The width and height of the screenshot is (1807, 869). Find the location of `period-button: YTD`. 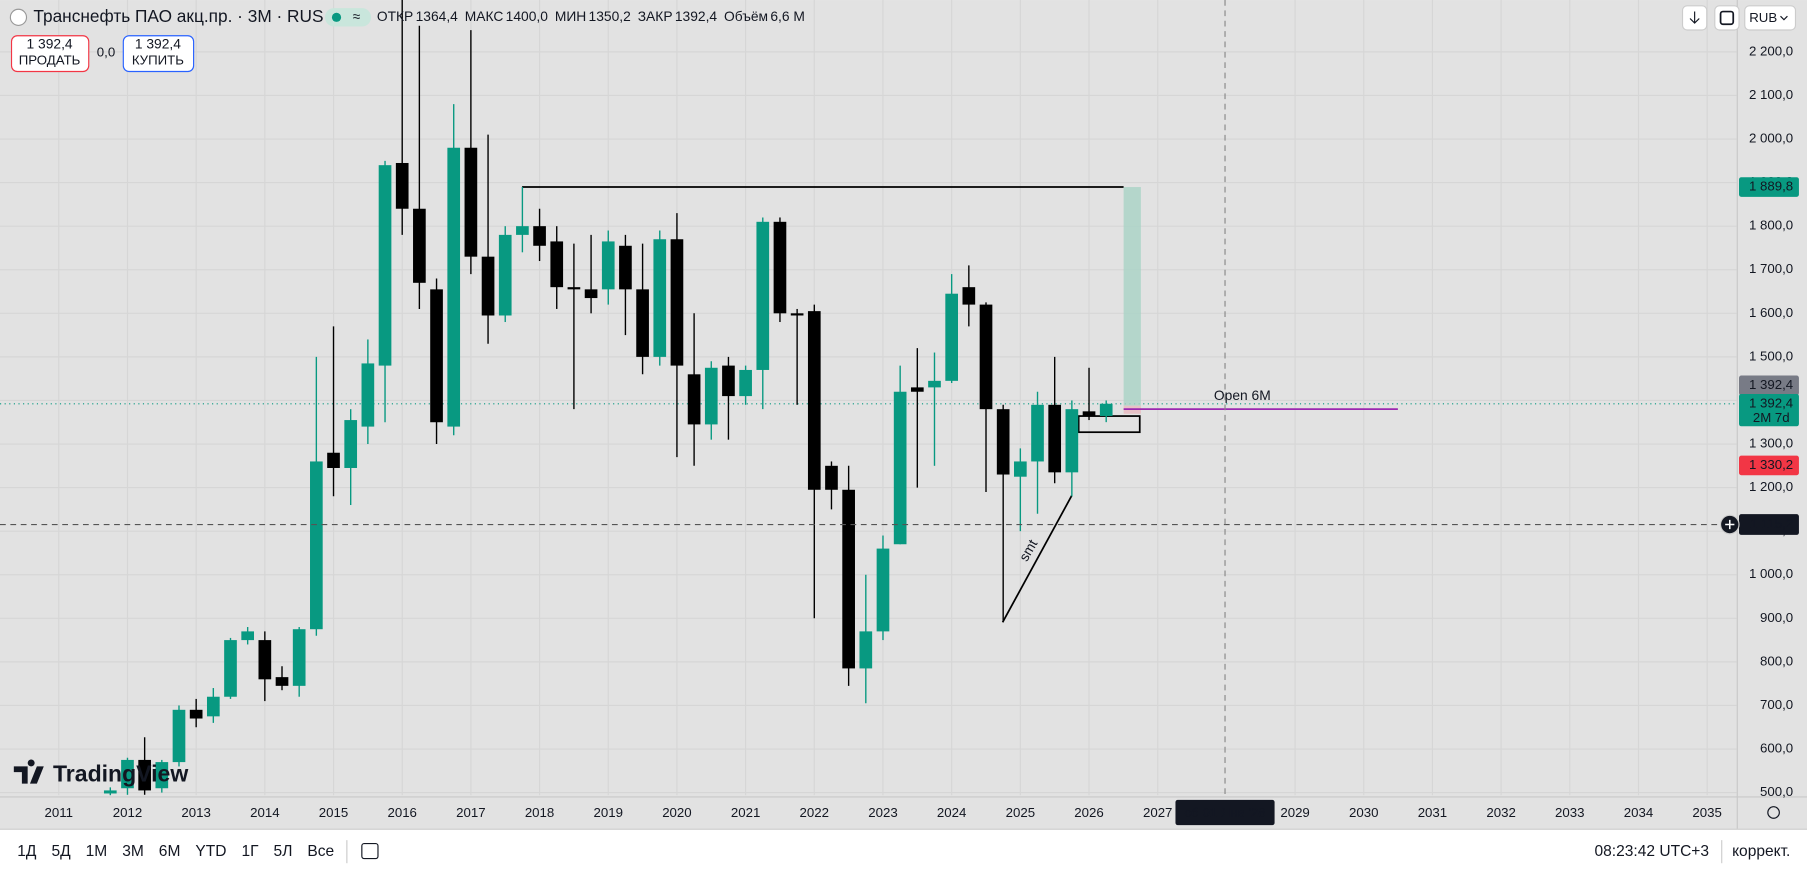

period-button: YTD is located at coordinates (210, 851).